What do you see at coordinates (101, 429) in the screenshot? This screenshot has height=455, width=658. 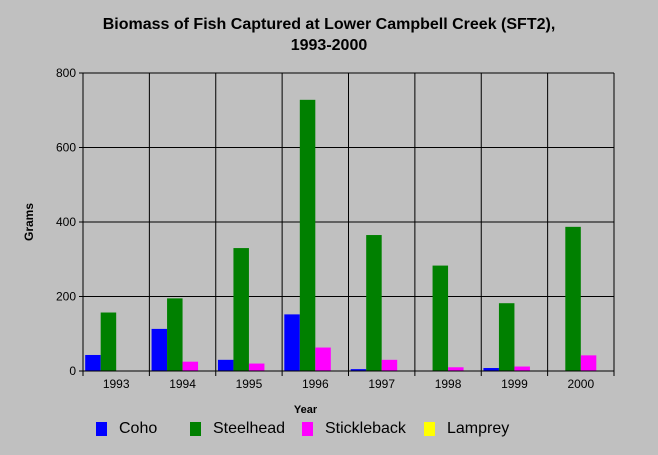 I see `legend-swatch-coho` at bounding box center [101, 429].